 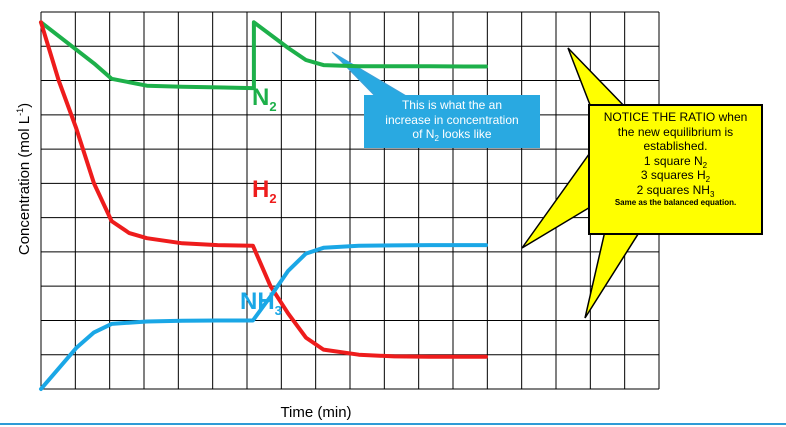 What do you see at coordinates (264, 99) in the screenshot?
I see `n2-series-label: N2` at bounding box center [264, 99].